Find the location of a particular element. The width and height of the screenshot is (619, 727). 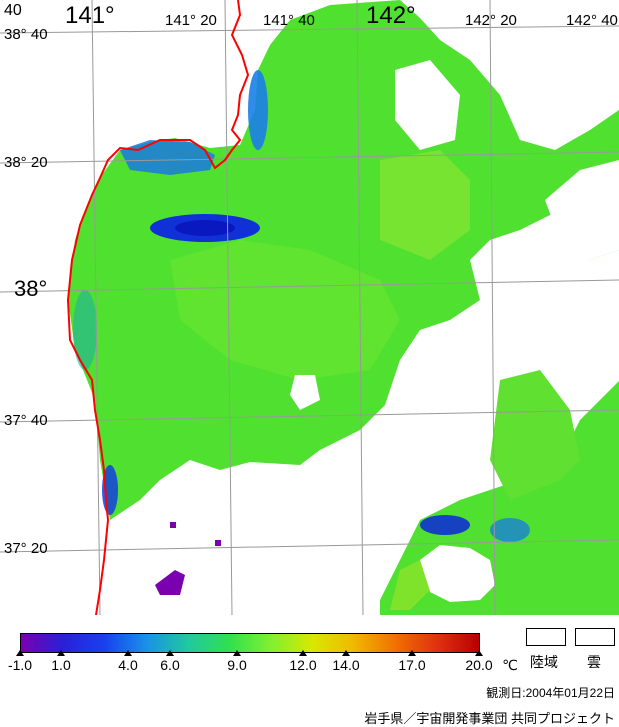

scale-label: 6.0 is located at coordinates (170, 665).